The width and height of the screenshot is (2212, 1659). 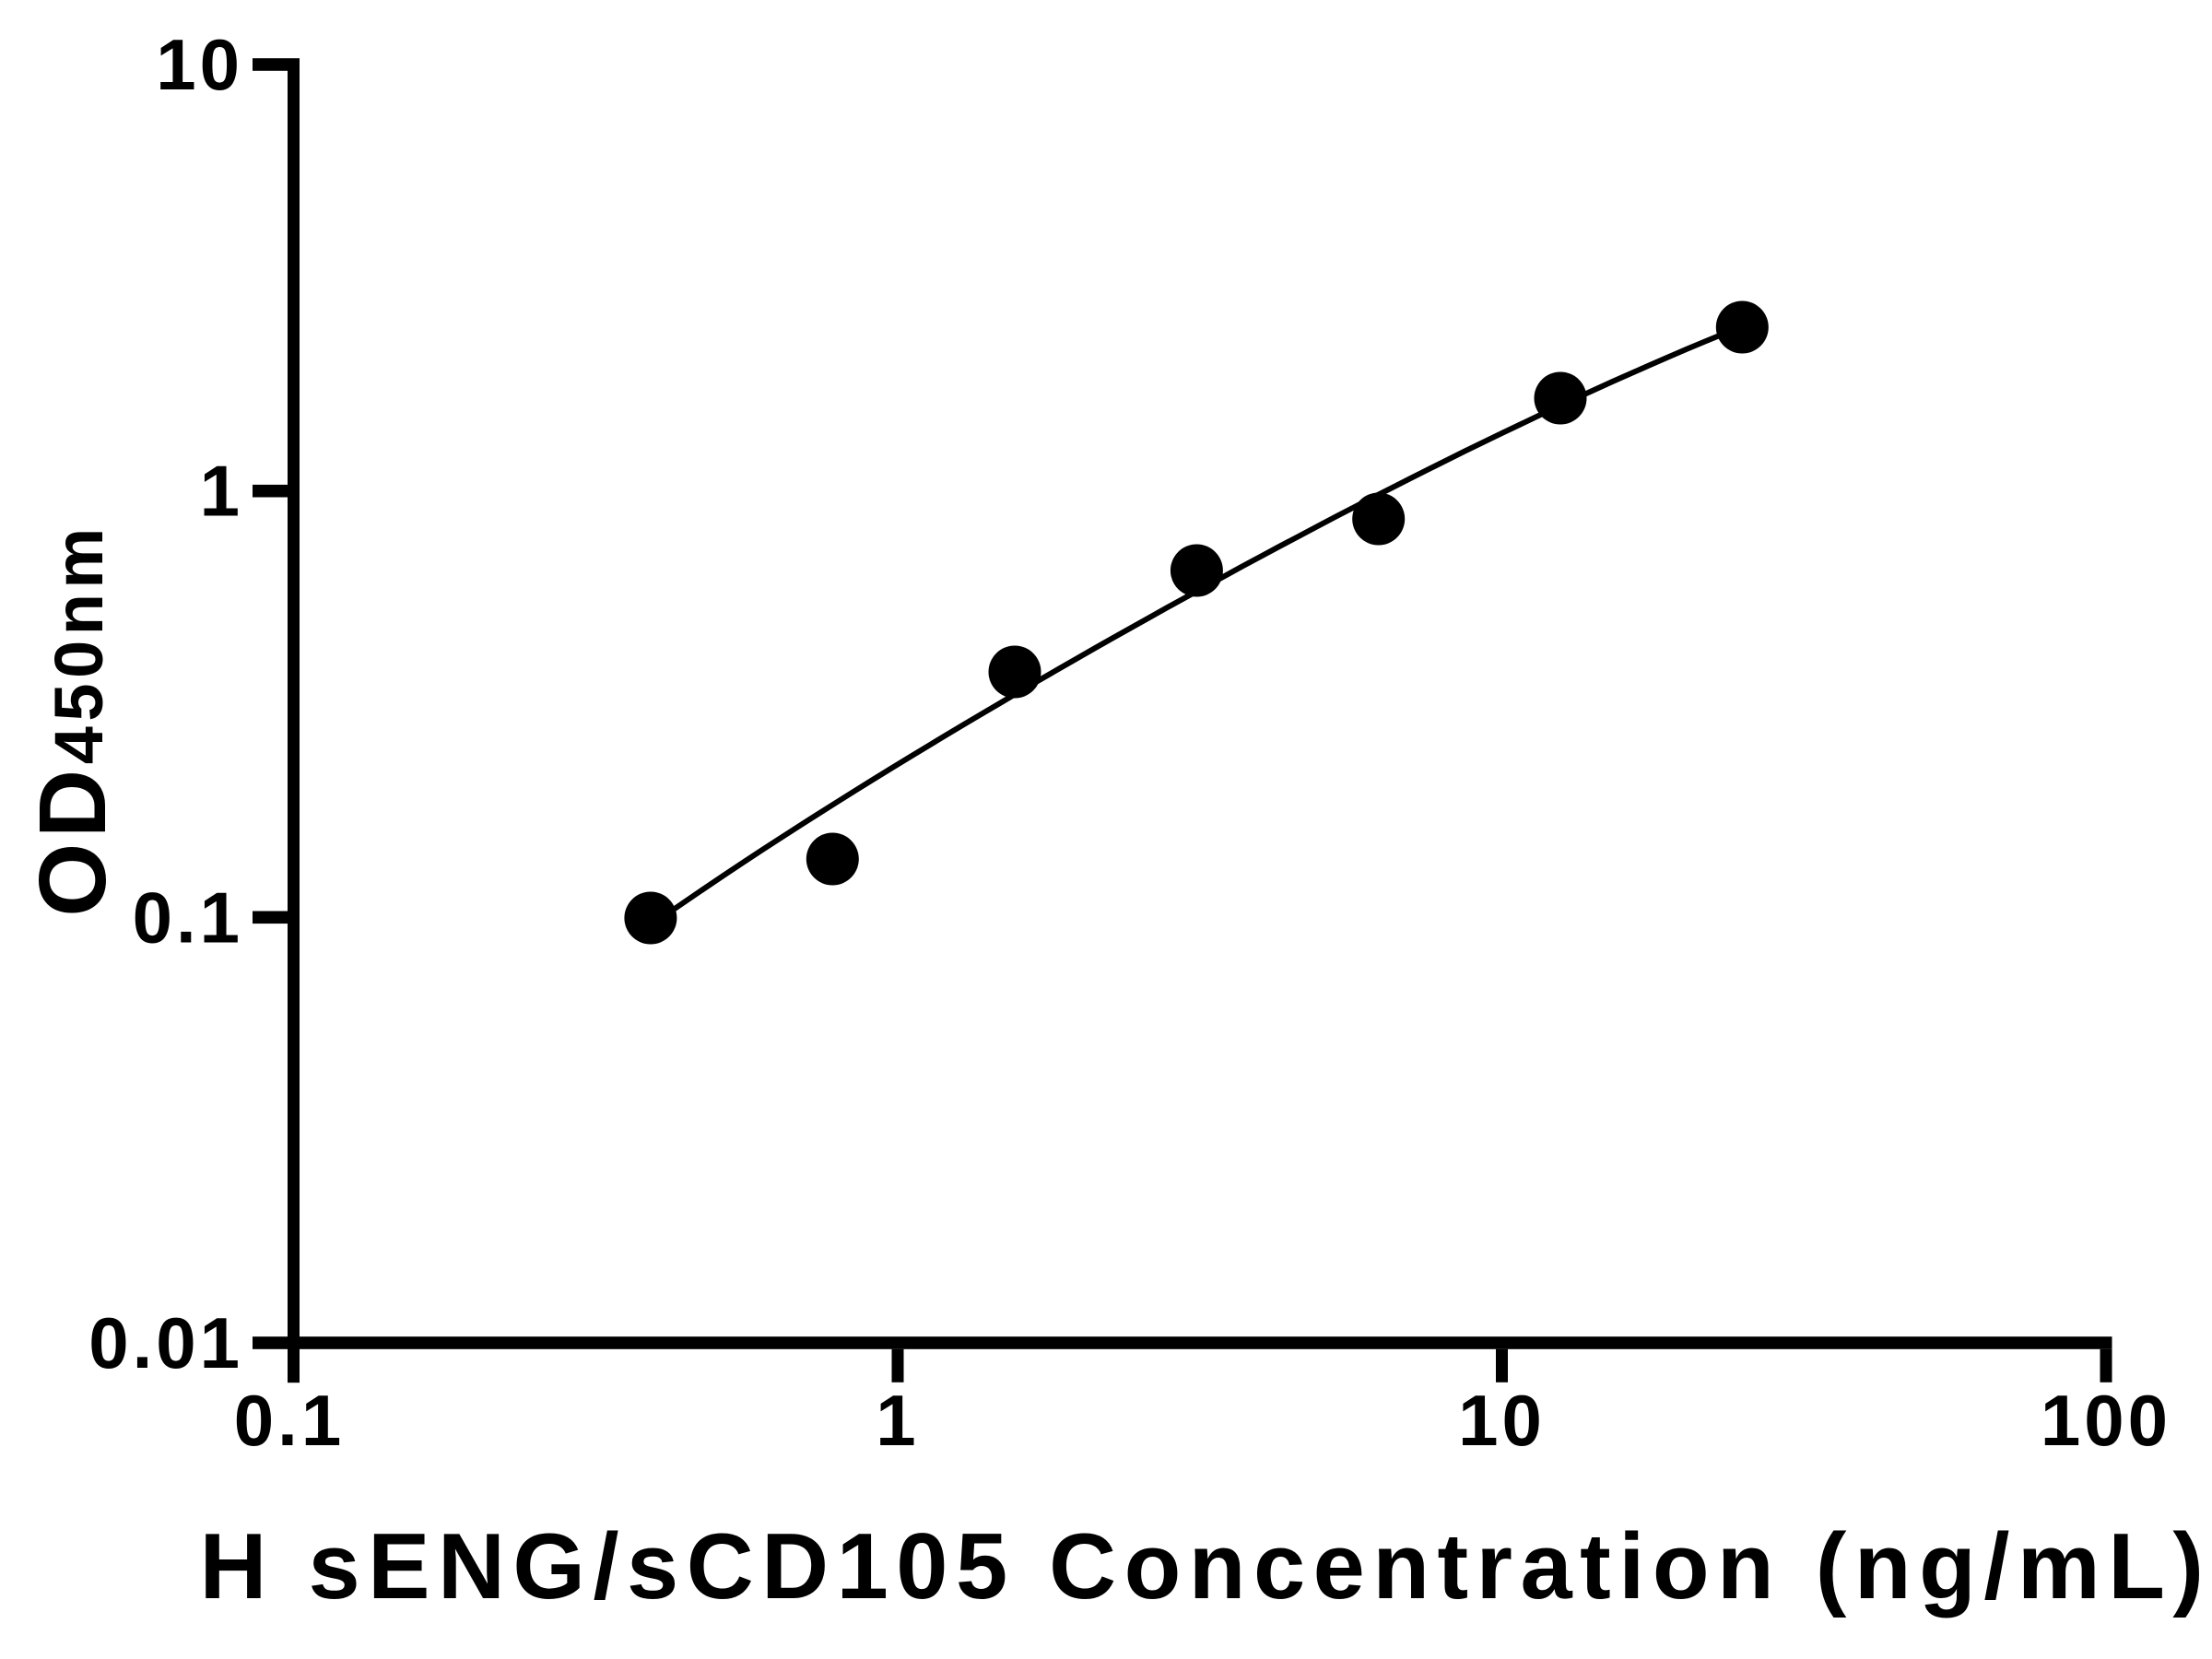 What do you see at coordinates (1205, 1566) in the screenshot?
I see `svg-text:H sENG/sCD105 Concentration (n: H sENG/sCD105 Concentration (ng/mL)` at bounding box center [1205, 1566].